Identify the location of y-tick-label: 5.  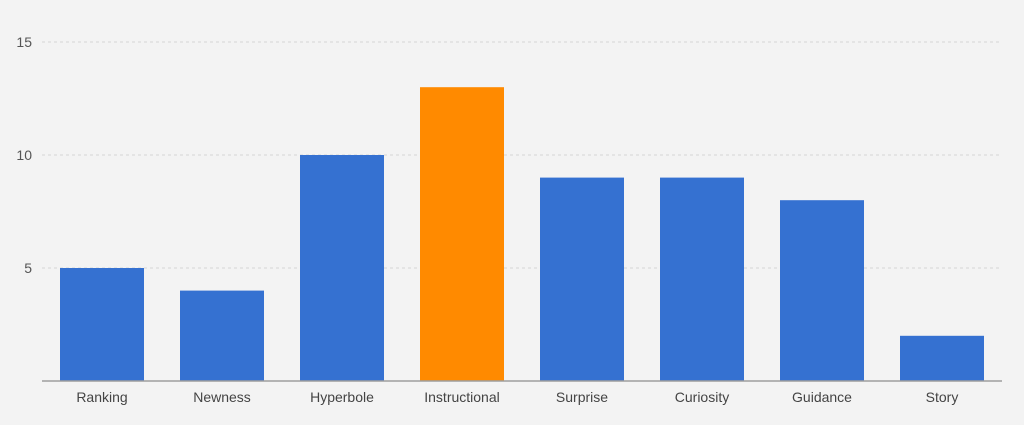
(28, 268).